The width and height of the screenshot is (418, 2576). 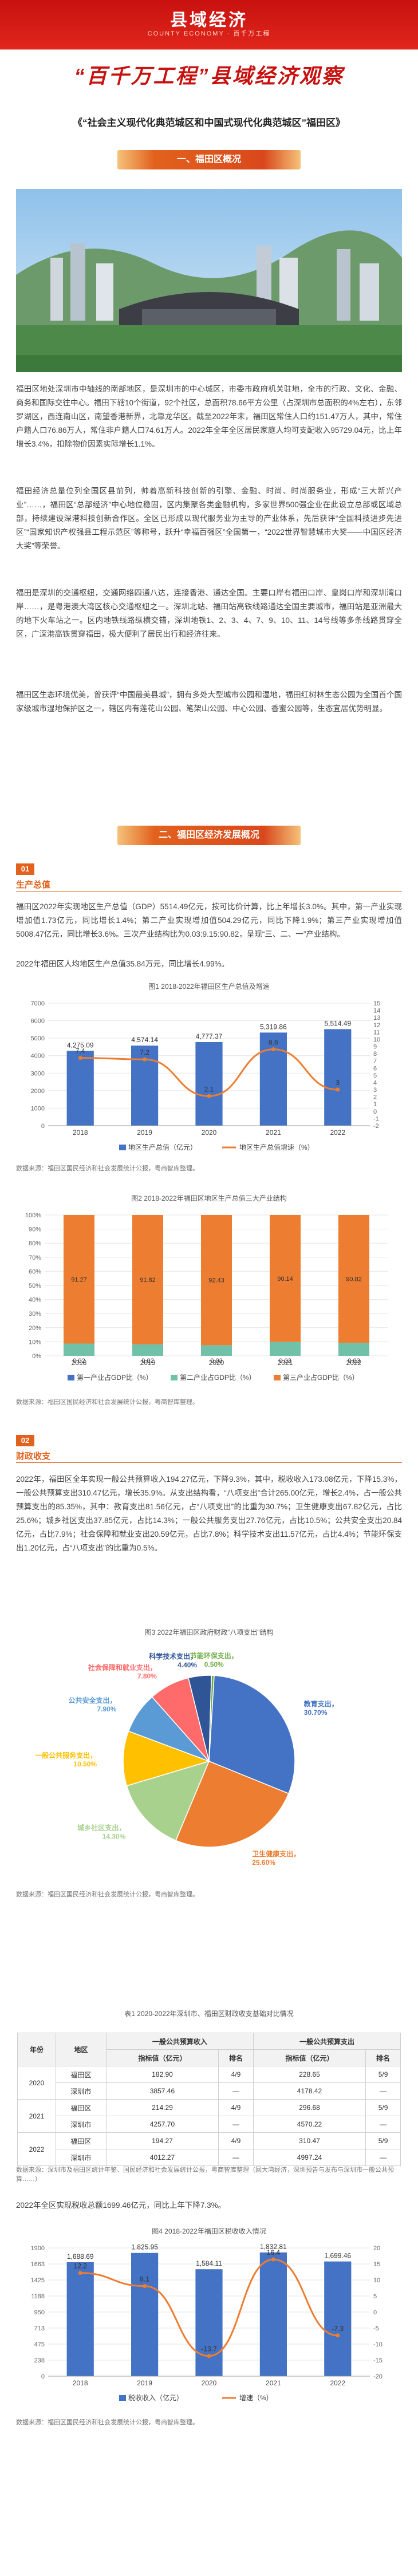 What do you see at coordinates (36, 2116) in the screenshot?
I see `table-cell: 2021` at bounding box center [36, 2116].